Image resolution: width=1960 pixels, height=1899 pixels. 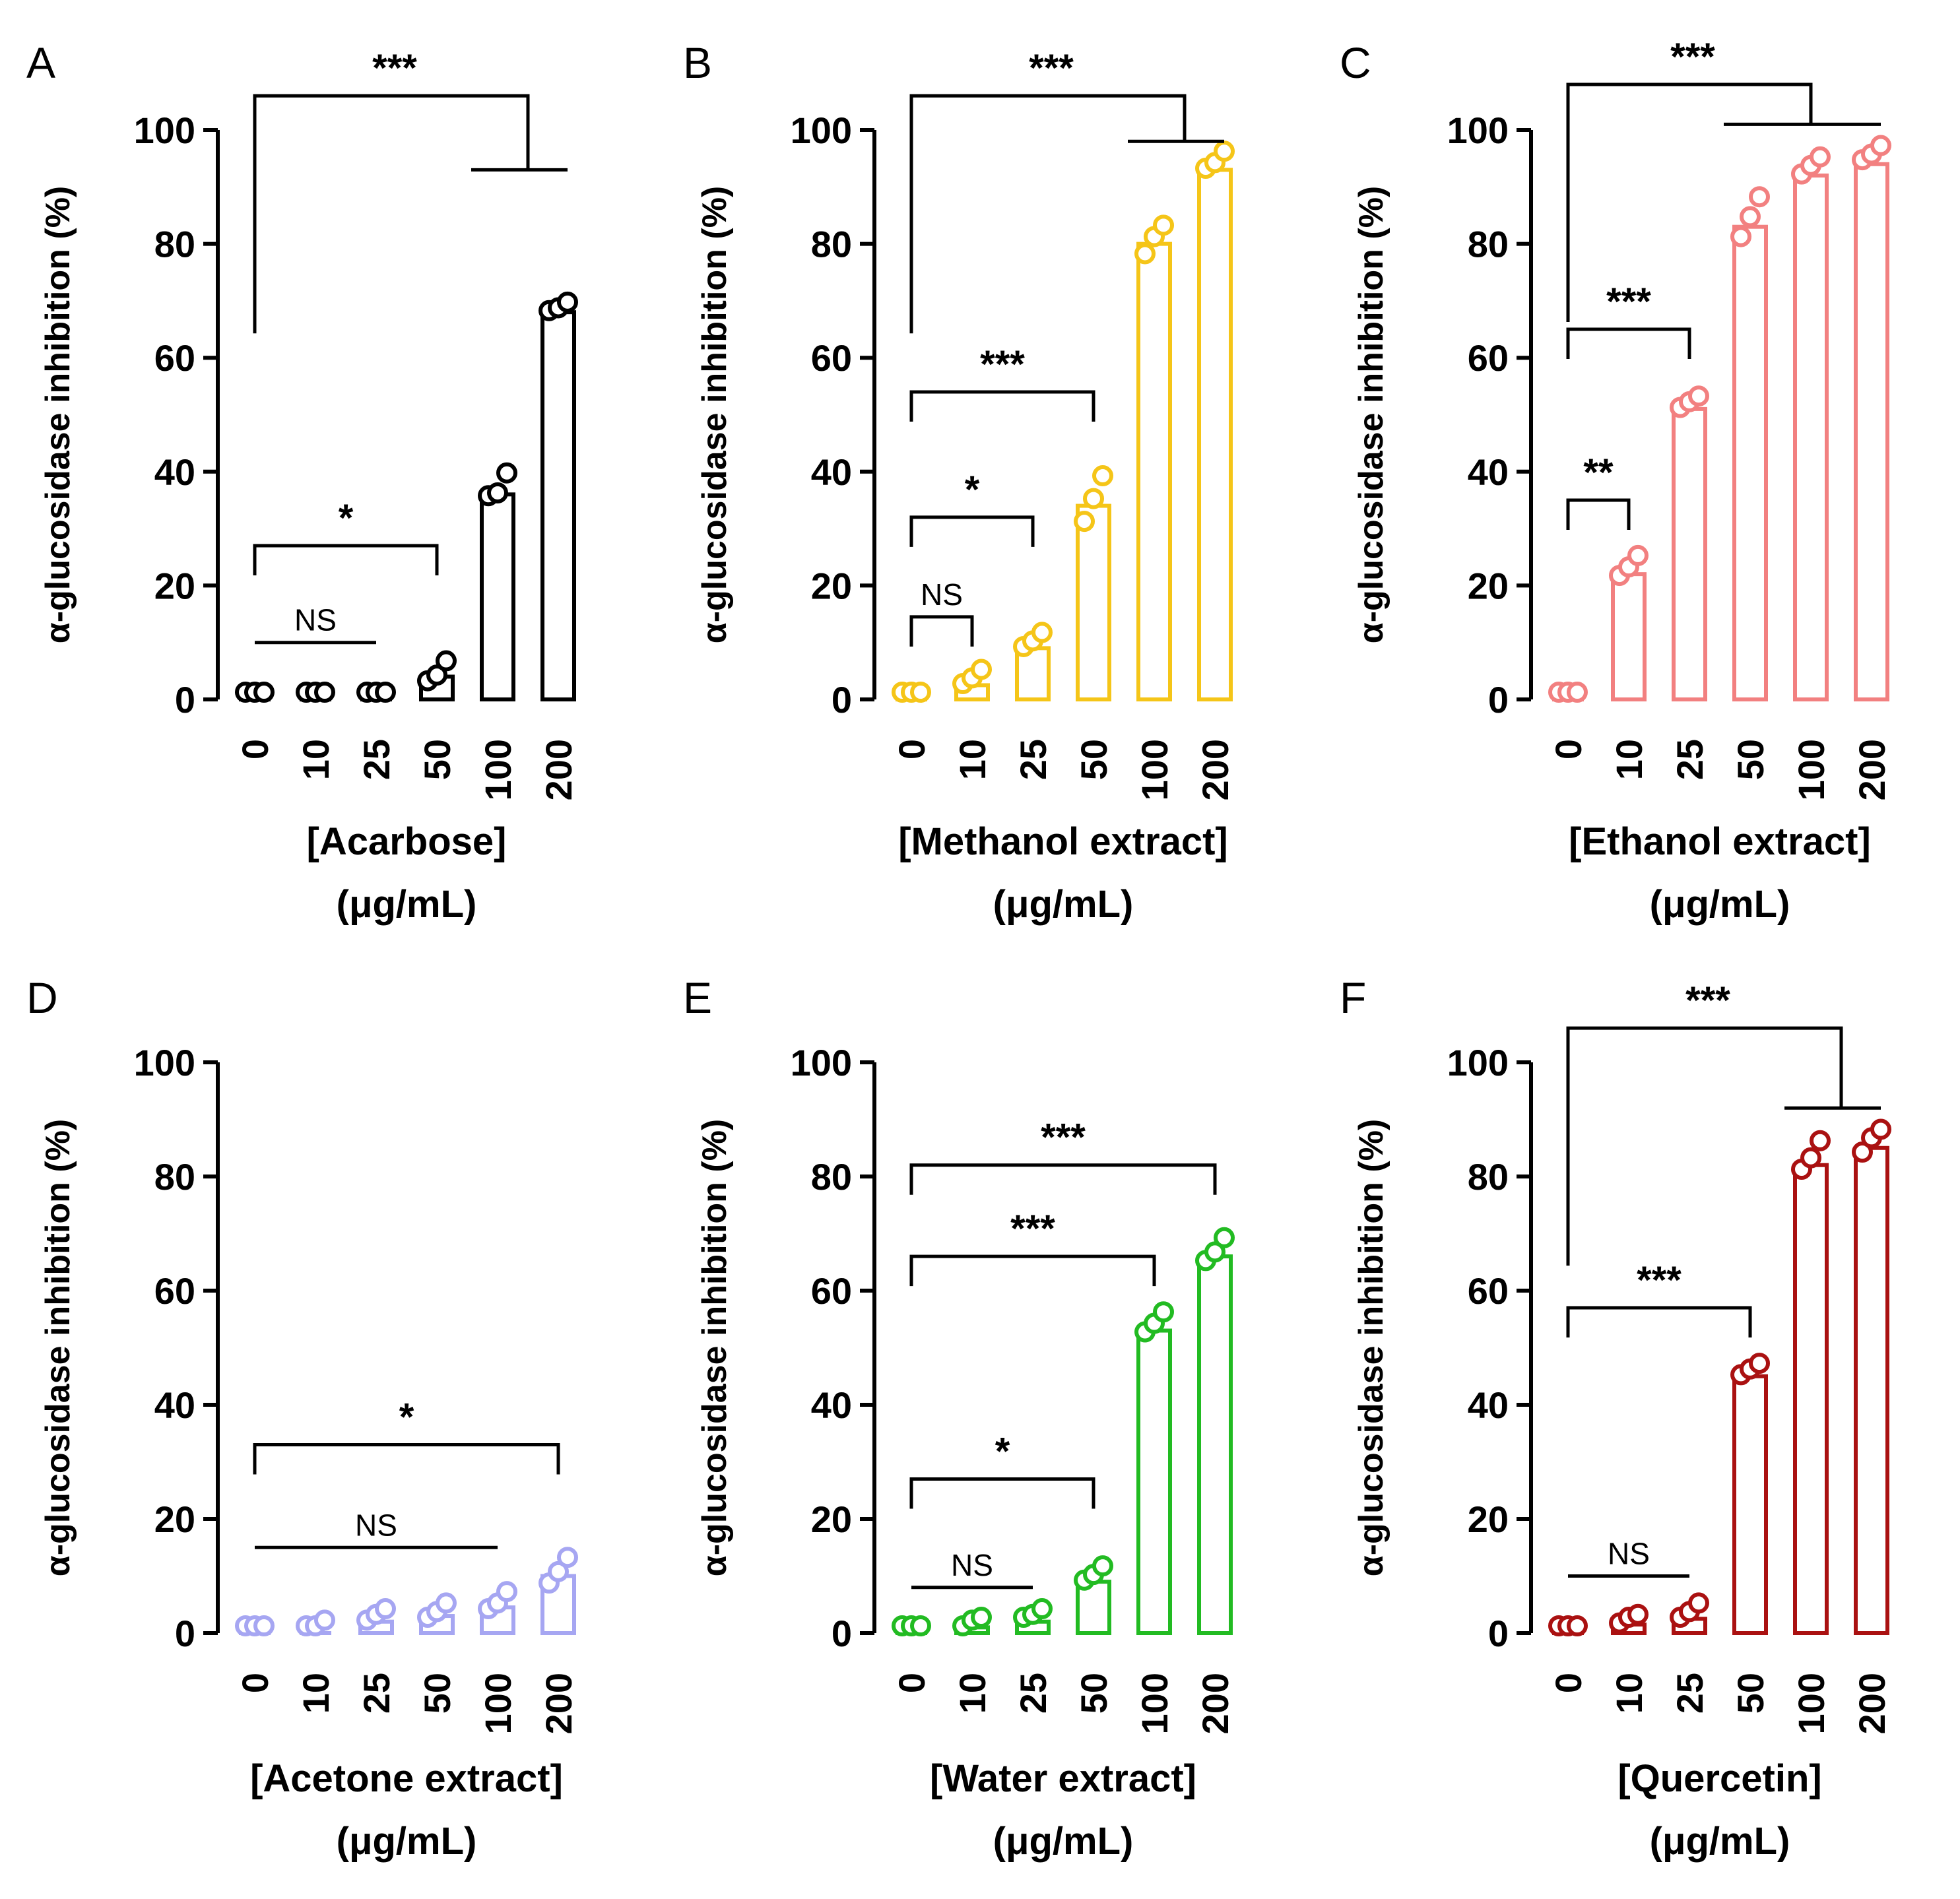 What do you see at coordinates (1598, 490) in the screenshot?
I see `significance-bracket: **` at bounding box center [1598, 490].